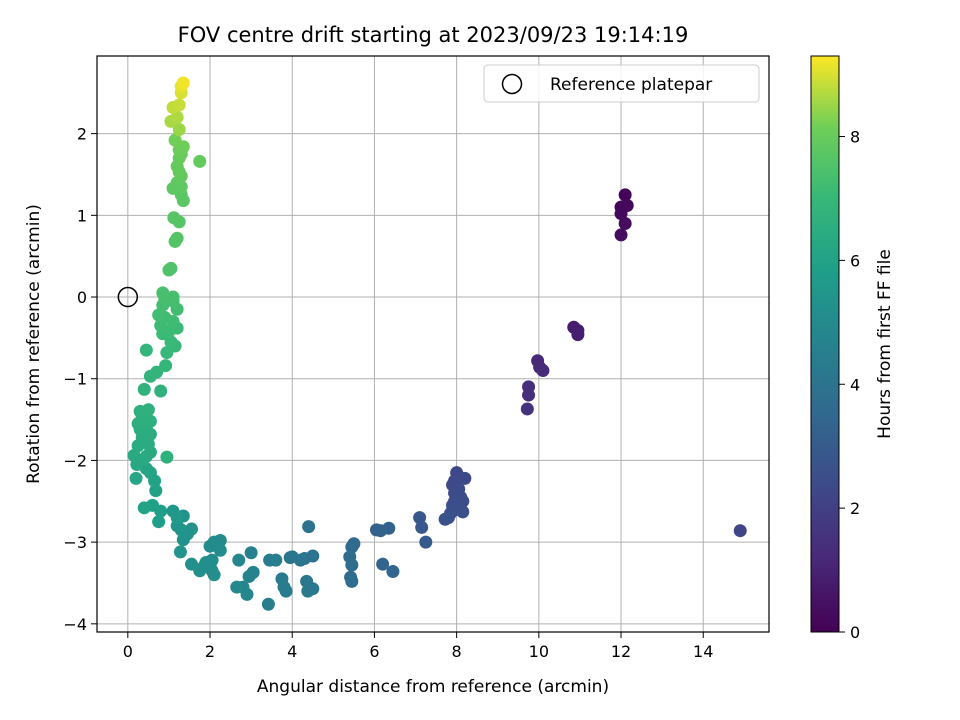  What do you see at coordinates (82, 297) in the screenshot?
I see `y-tick-label: 0` at bounding box center [82, 297].